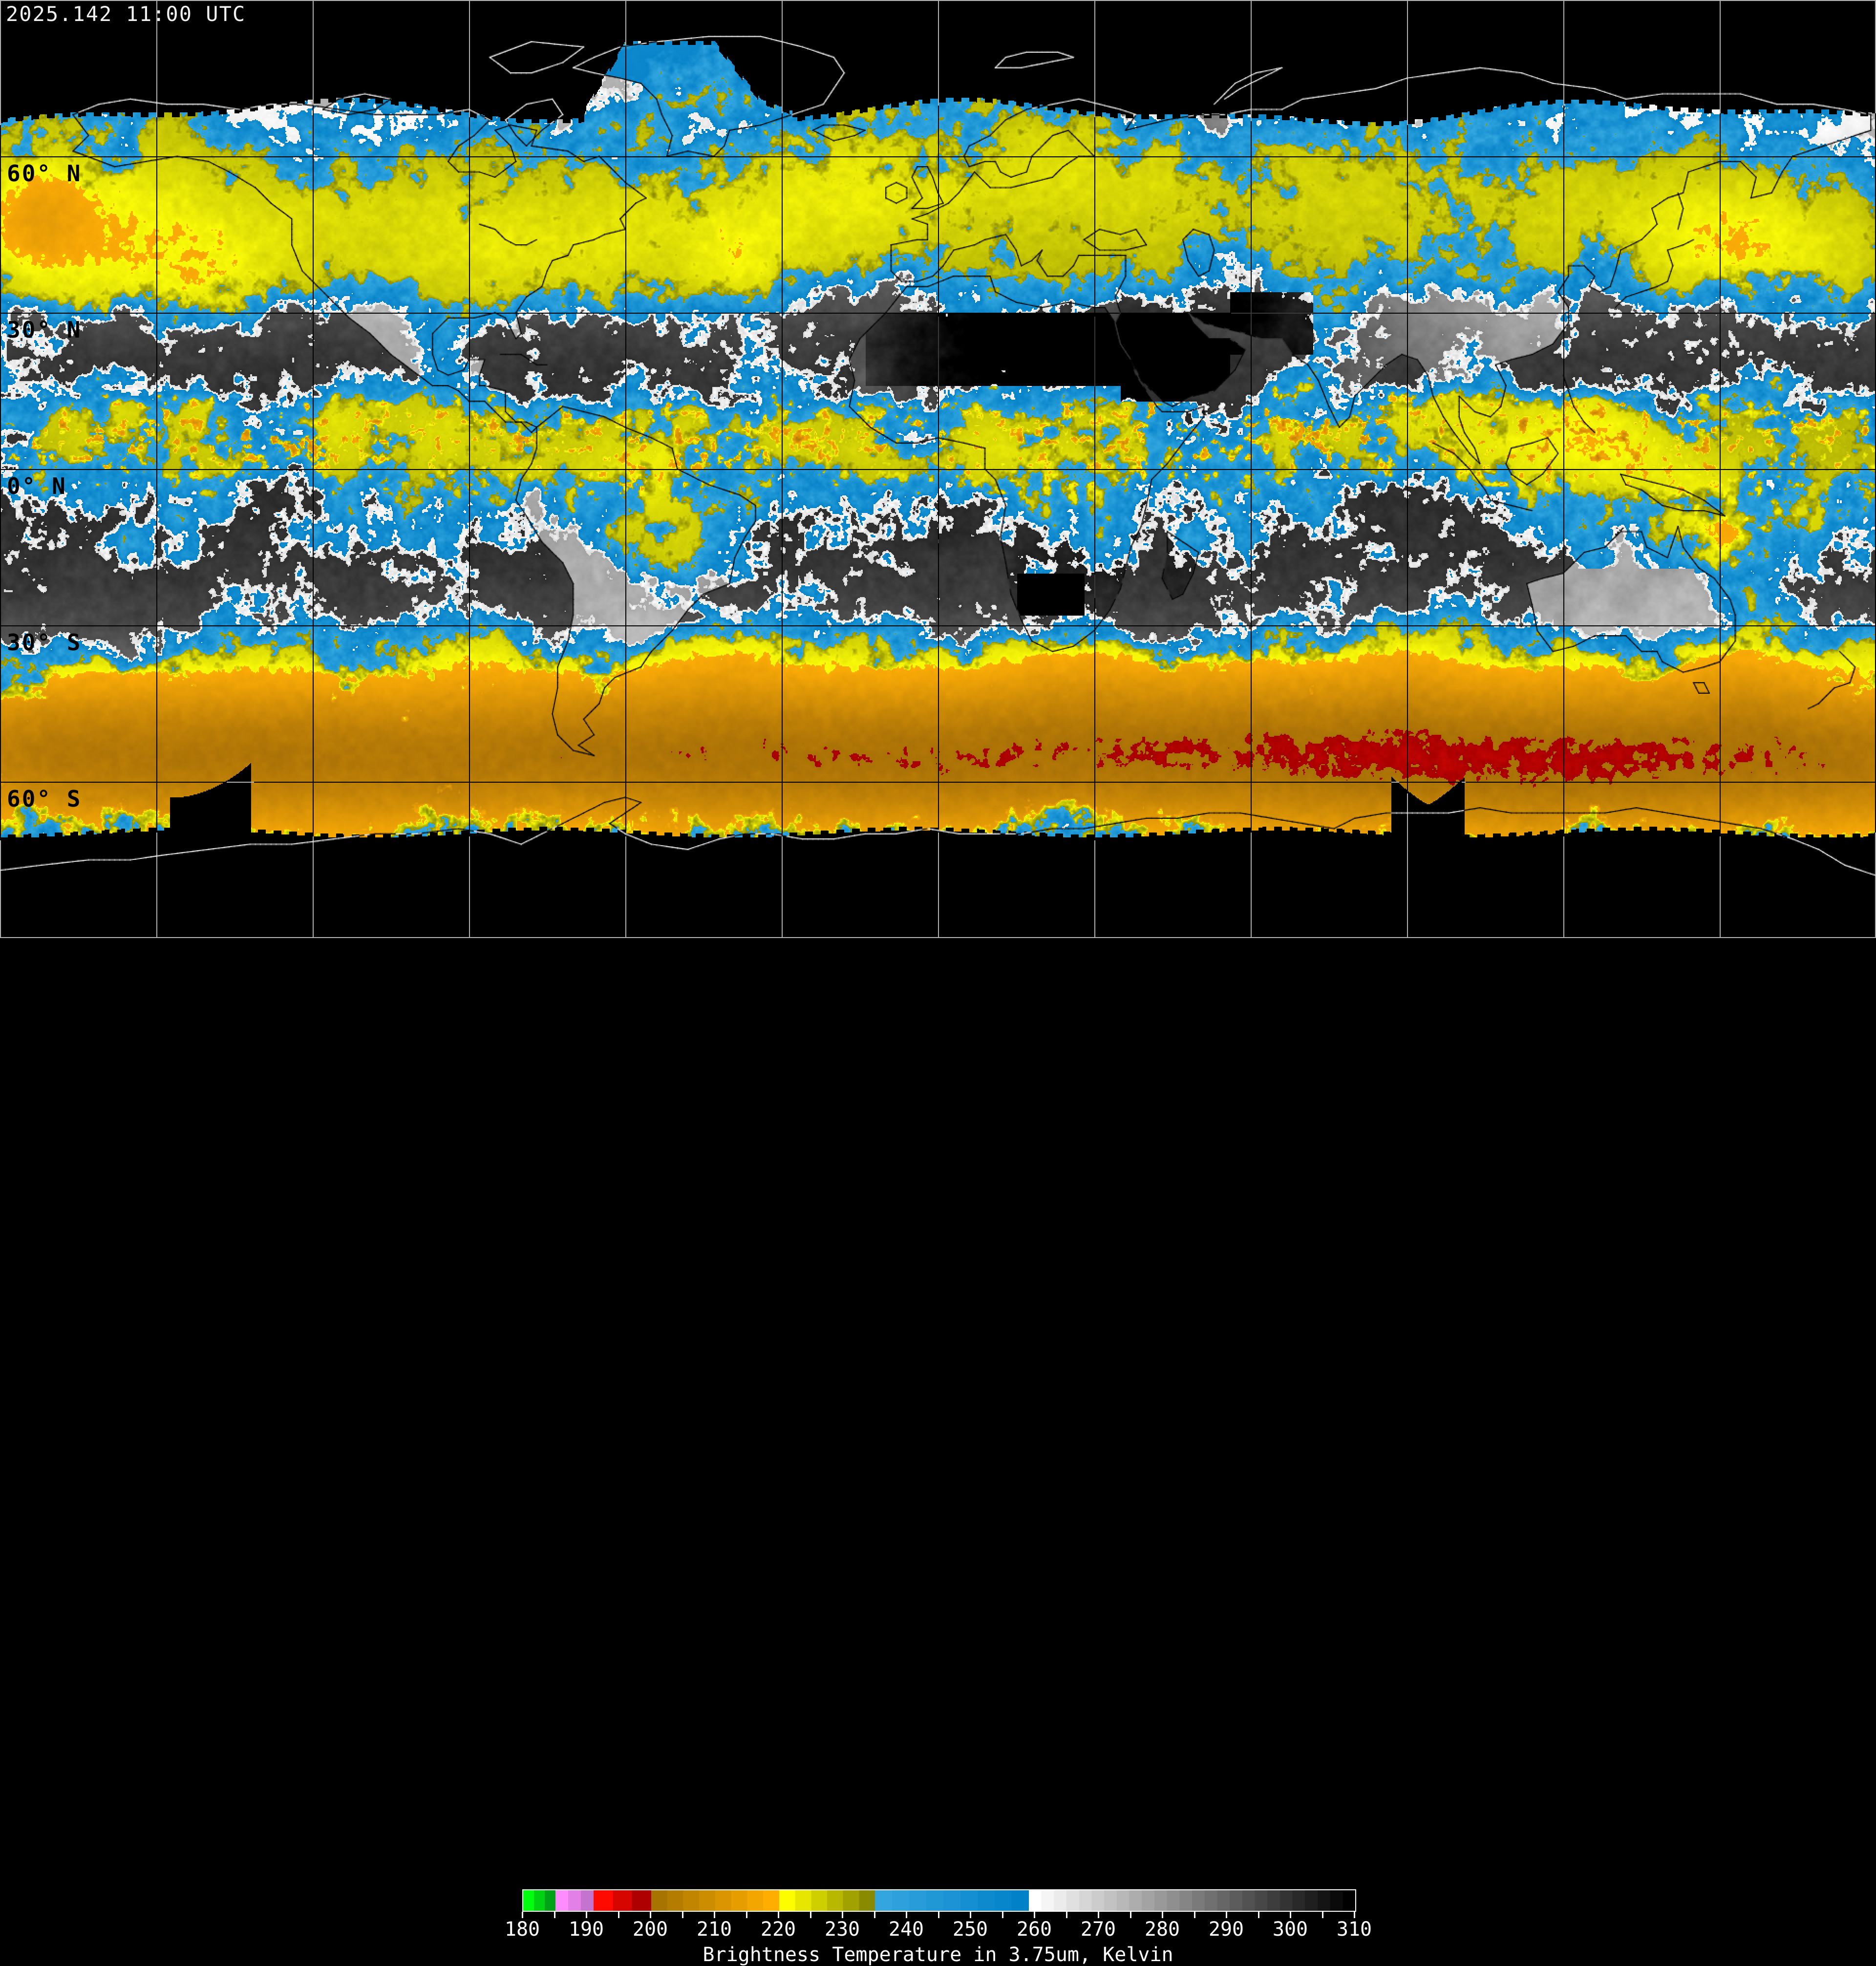 This screenshot has height=1966, width=1876. What do you see at coordinates (44, 642) in the screenshot?
I see `lat-label: 30° S` at bounding box center [44, 642].